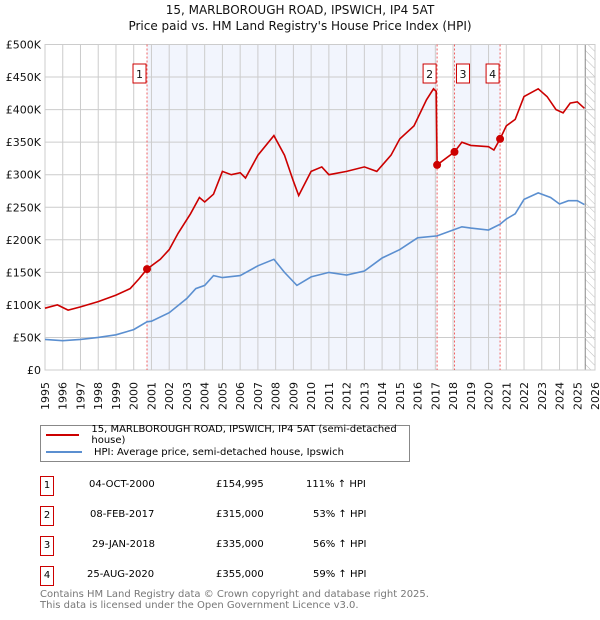 Image resolution: width=600 pixels, height=620 pixels. Describe the element at coordinates (122, 514) in the screenshot. I see `transaction-date: 08-FEB-2017` at that location.